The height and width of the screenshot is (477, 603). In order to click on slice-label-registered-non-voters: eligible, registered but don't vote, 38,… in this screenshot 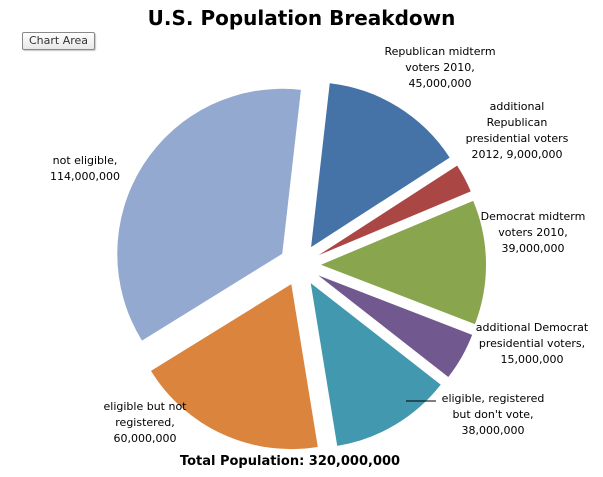, I will do `click(493, 414)`.